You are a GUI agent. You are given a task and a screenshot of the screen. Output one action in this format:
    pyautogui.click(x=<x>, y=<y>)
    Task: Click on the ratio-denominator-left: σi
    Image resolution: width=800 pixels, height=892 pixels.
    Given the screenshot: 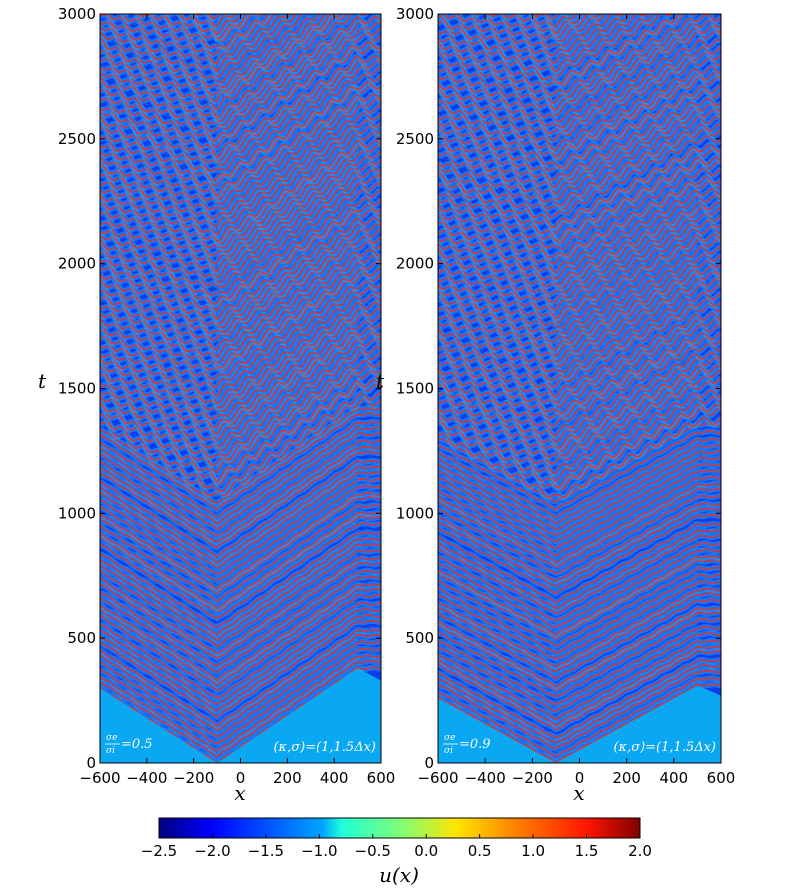 What is the action you would take?
    pyautogui.click(x=110, y=751)
    